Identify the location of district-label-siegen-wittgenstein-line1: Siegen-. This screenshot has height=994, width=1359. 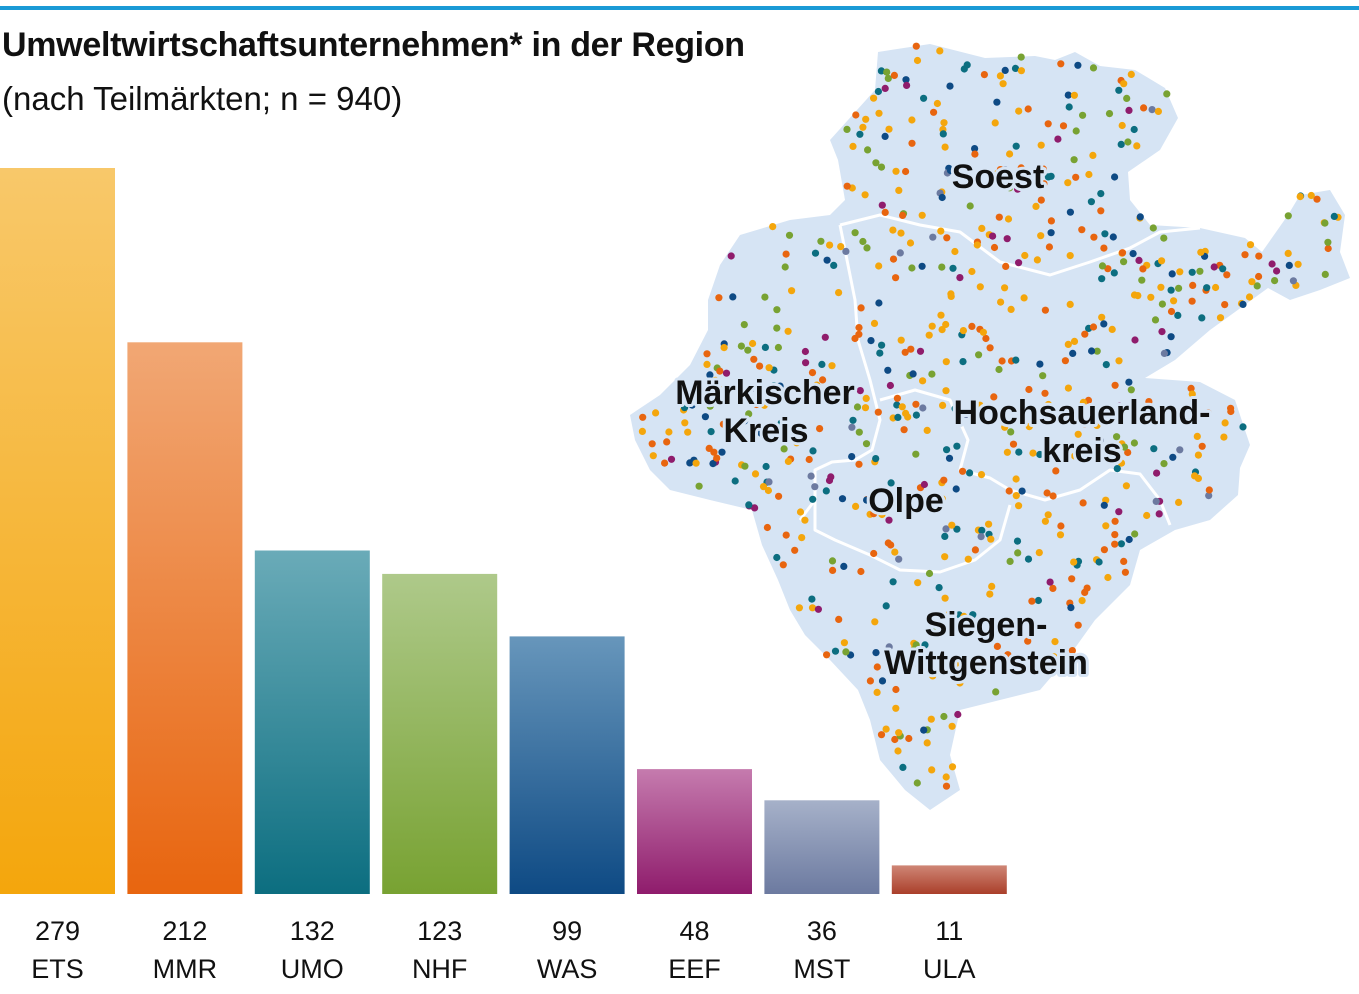
(986, 625).